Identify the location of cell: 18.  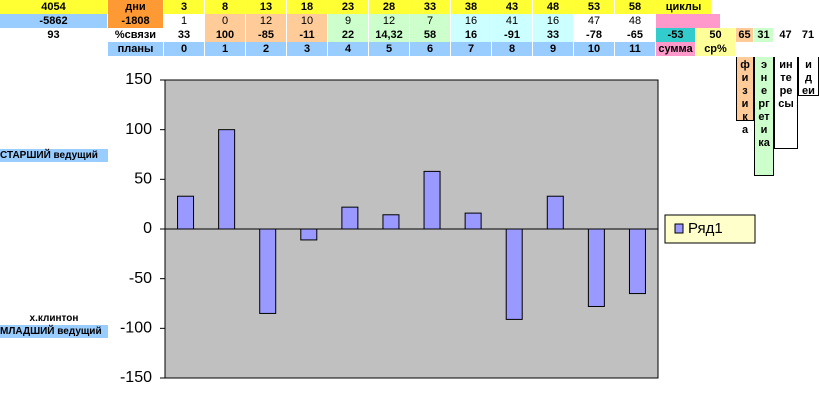
(307, 7).